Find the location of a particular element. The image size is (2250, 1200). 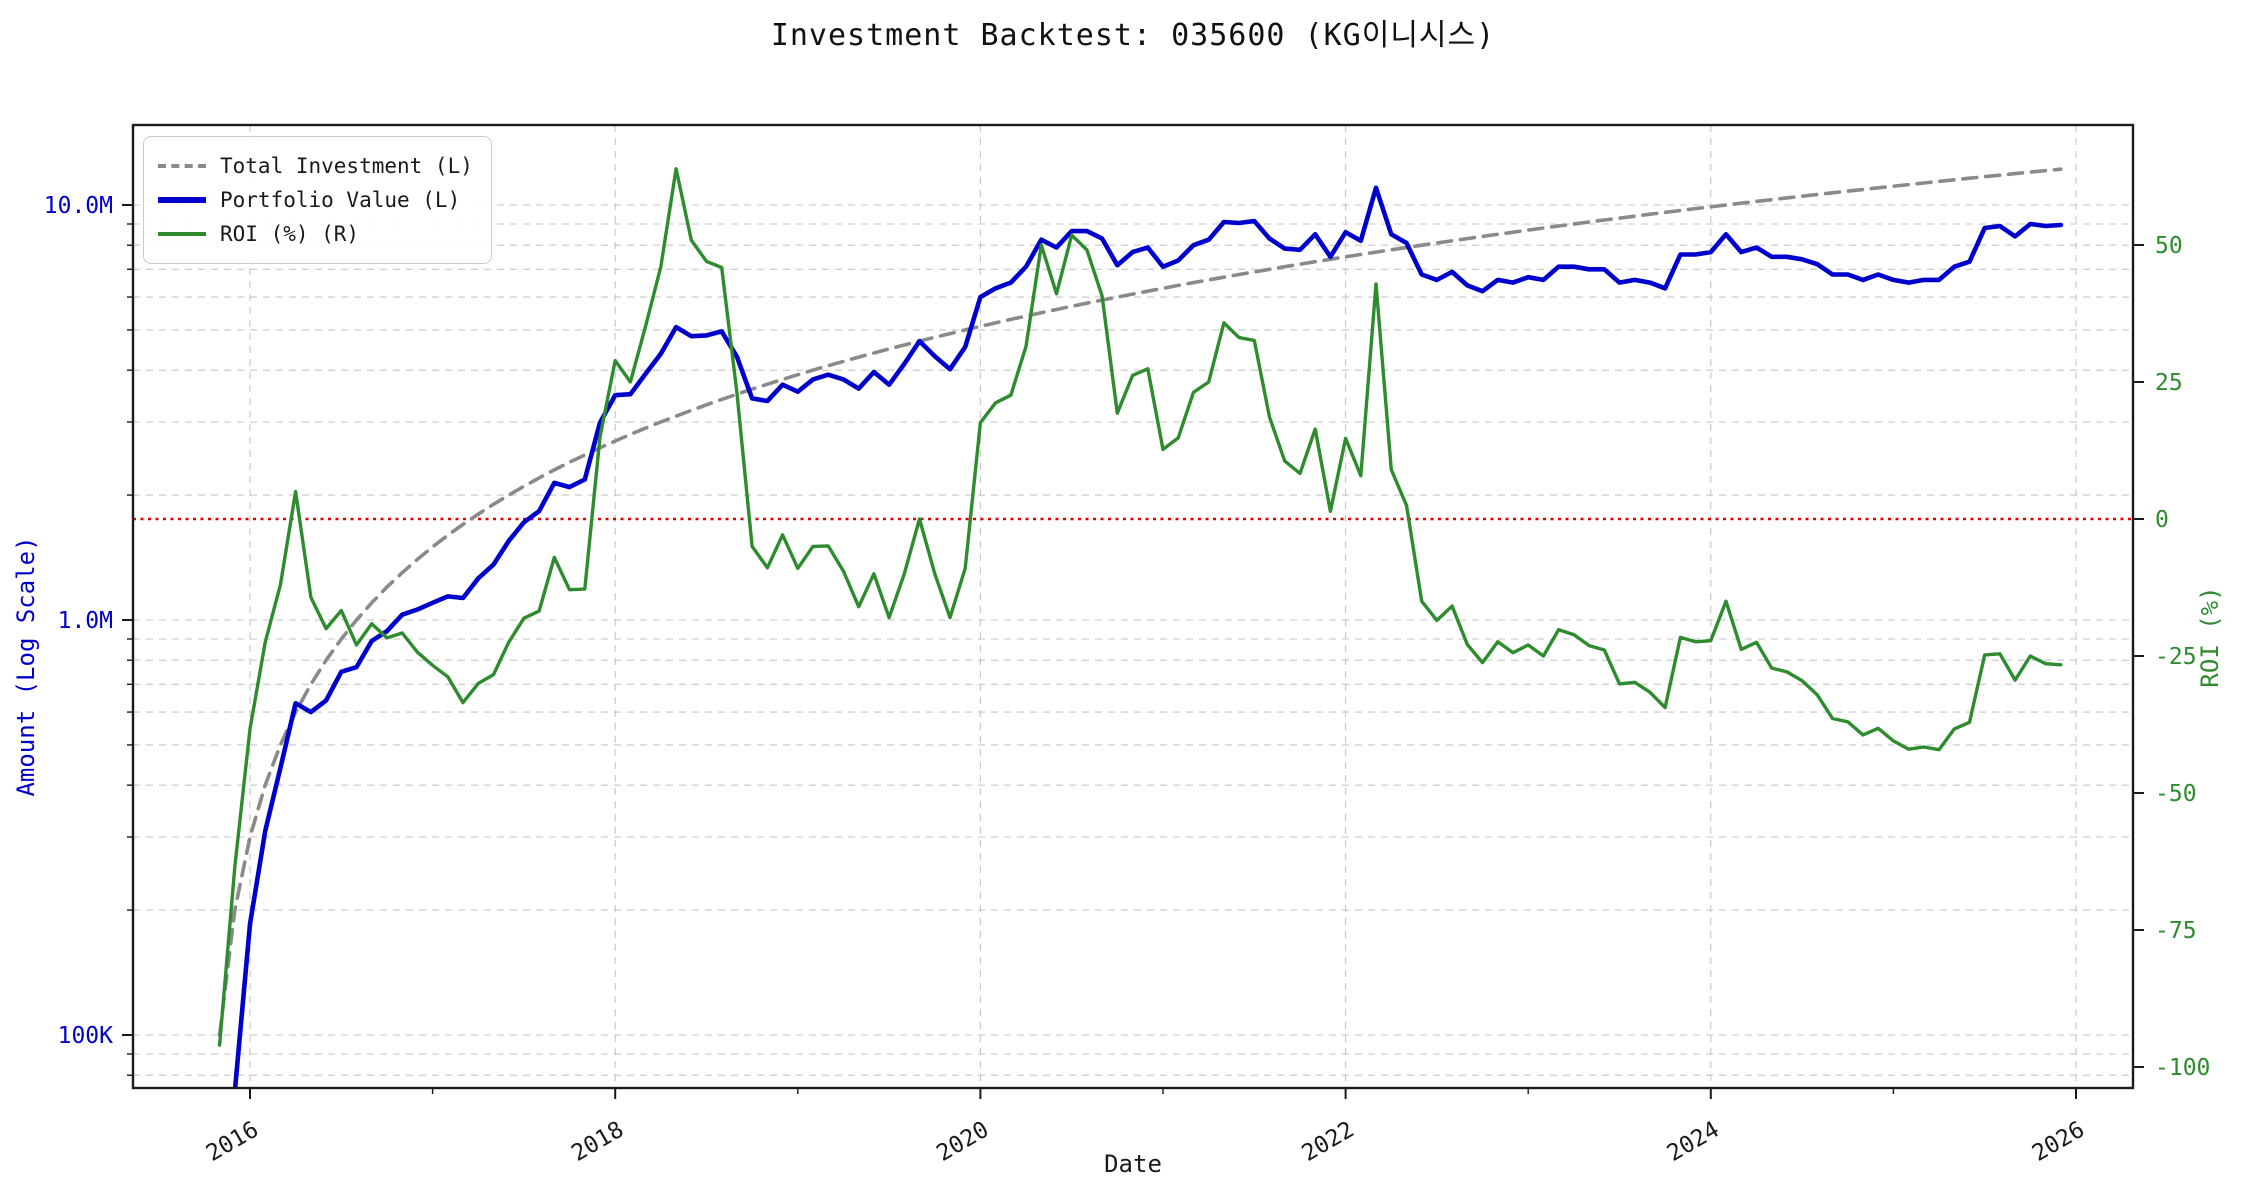

x-tick-label: 2016 is located at coordinates (232, 1142).